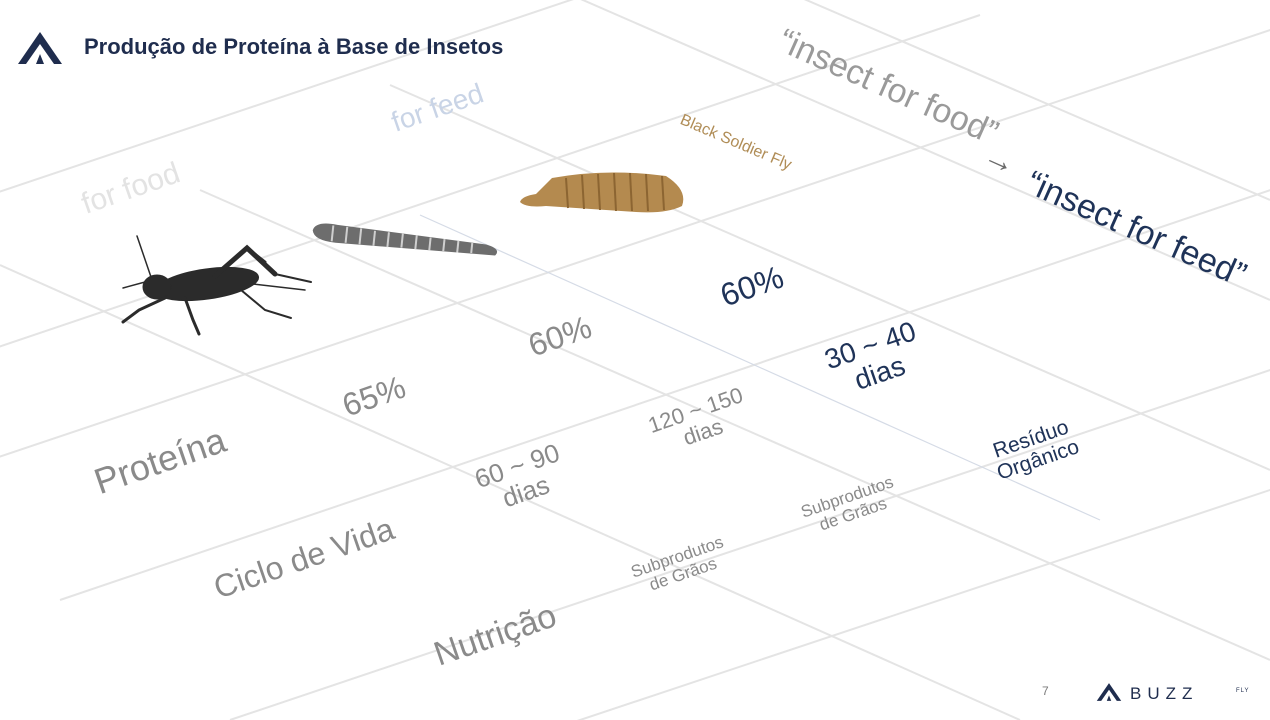 The width and height of the screenshot is (1270, 720). I want to click on black-soldier-fly-larva-icon, so click(602, 192).